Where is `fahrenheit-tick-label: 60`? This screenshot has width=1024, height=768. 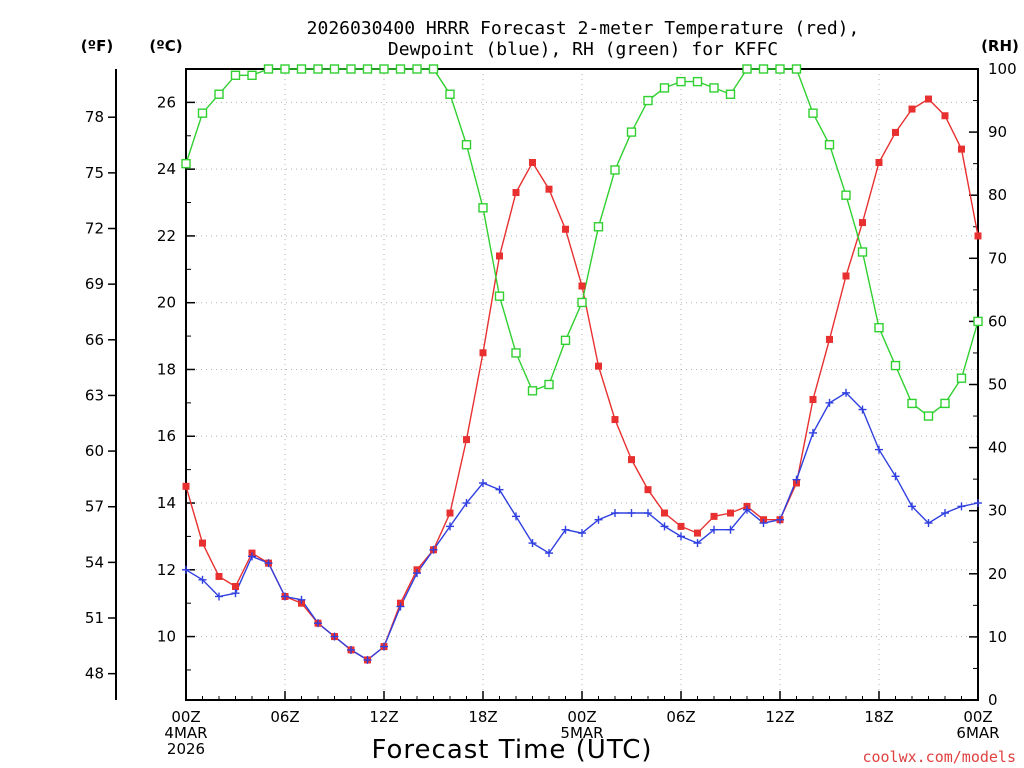
fahrenheit-tick-label: 60 is located at coordinates (94, 451).